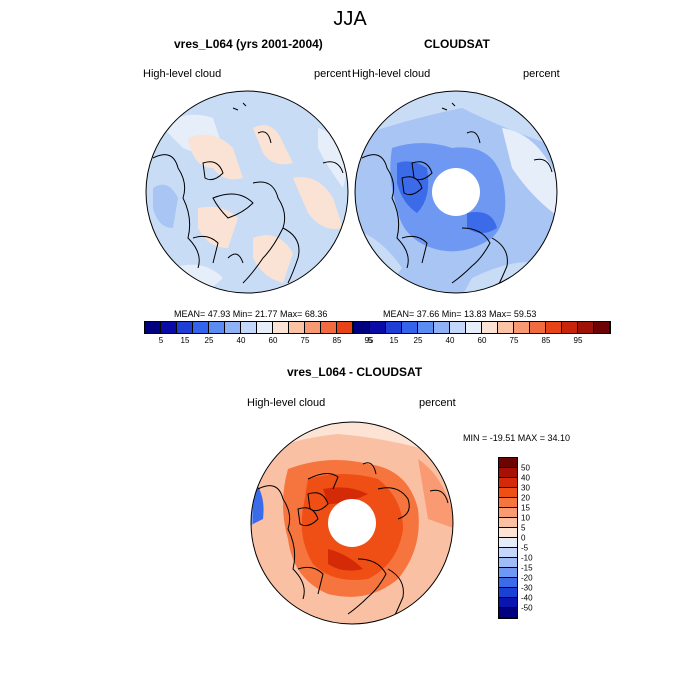 The image size is (700, 700). Describe the element at coordinates (527, 558) in the screenshot. I see `cb3-tick: -10` at that location.